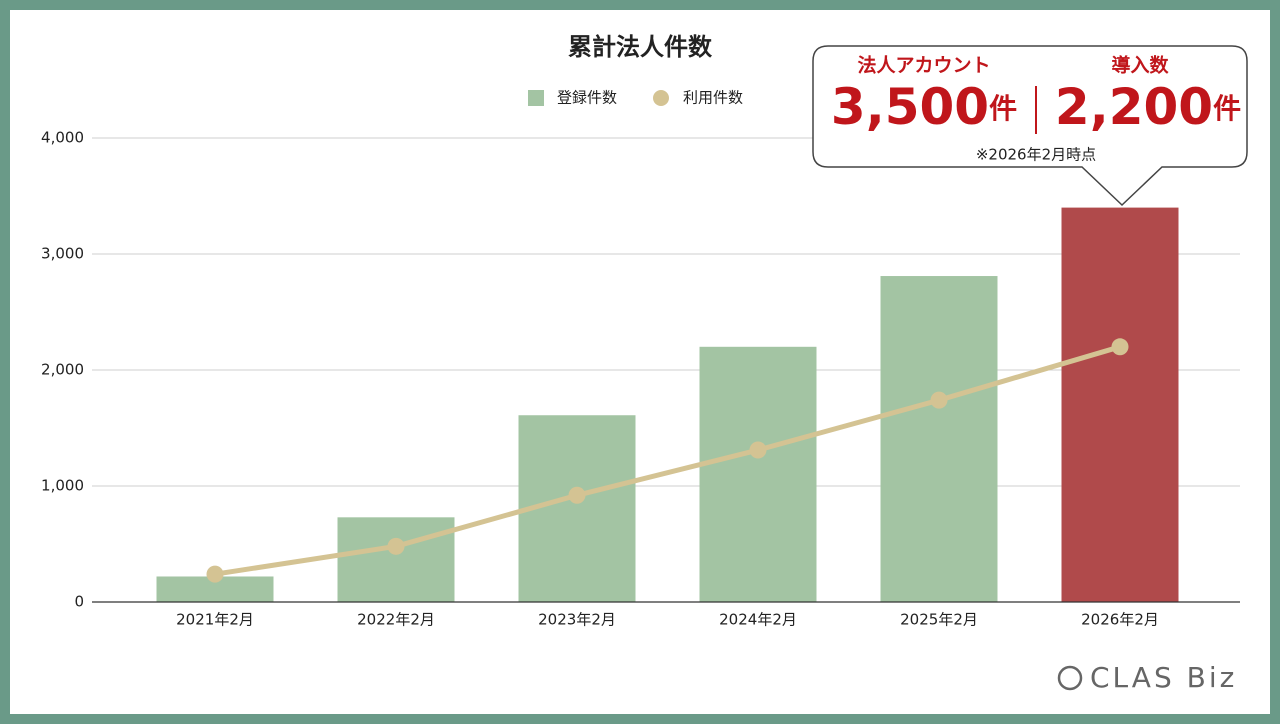 This screenshot has width=1280, height=724. What do you see at coordinates (758, 620) in the screenshot?
I see `x-tick-label: 2024年2月` at bounding box center [758, 620].